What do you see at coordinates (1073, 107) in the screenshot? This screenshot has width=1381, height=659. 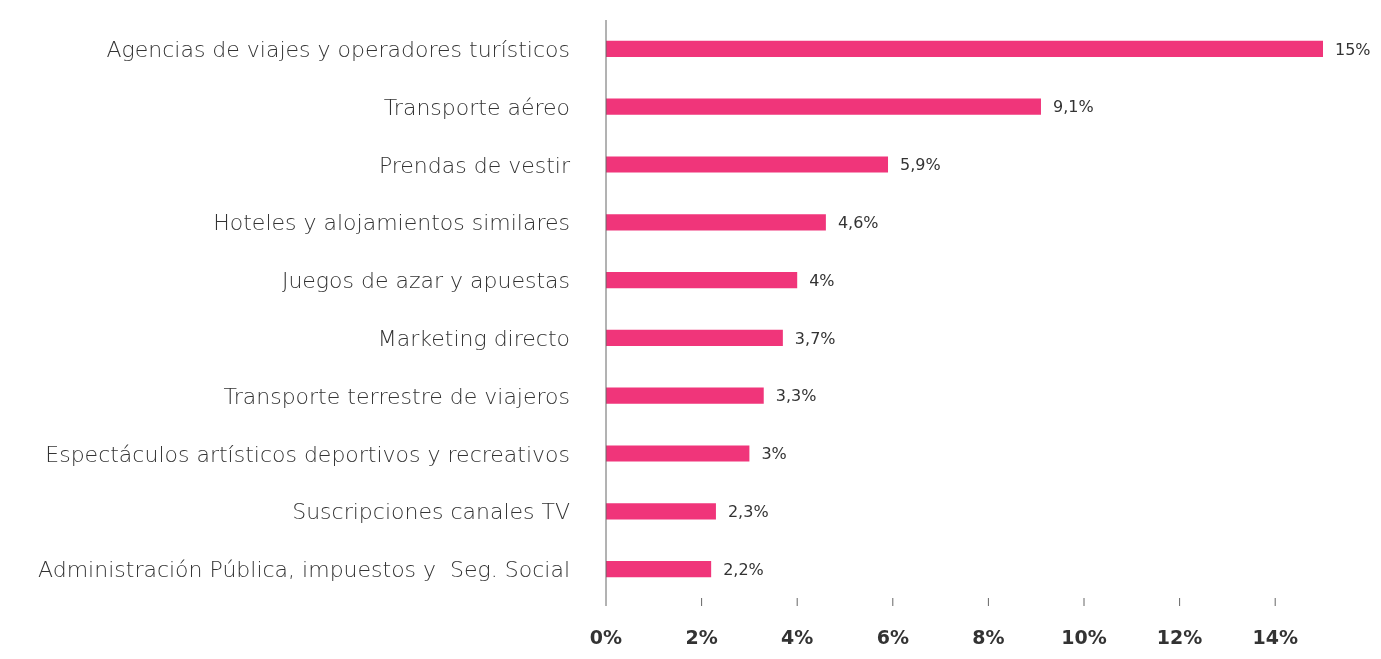 I see `data-label: 9,1%` at bounding box center [1073, 107].